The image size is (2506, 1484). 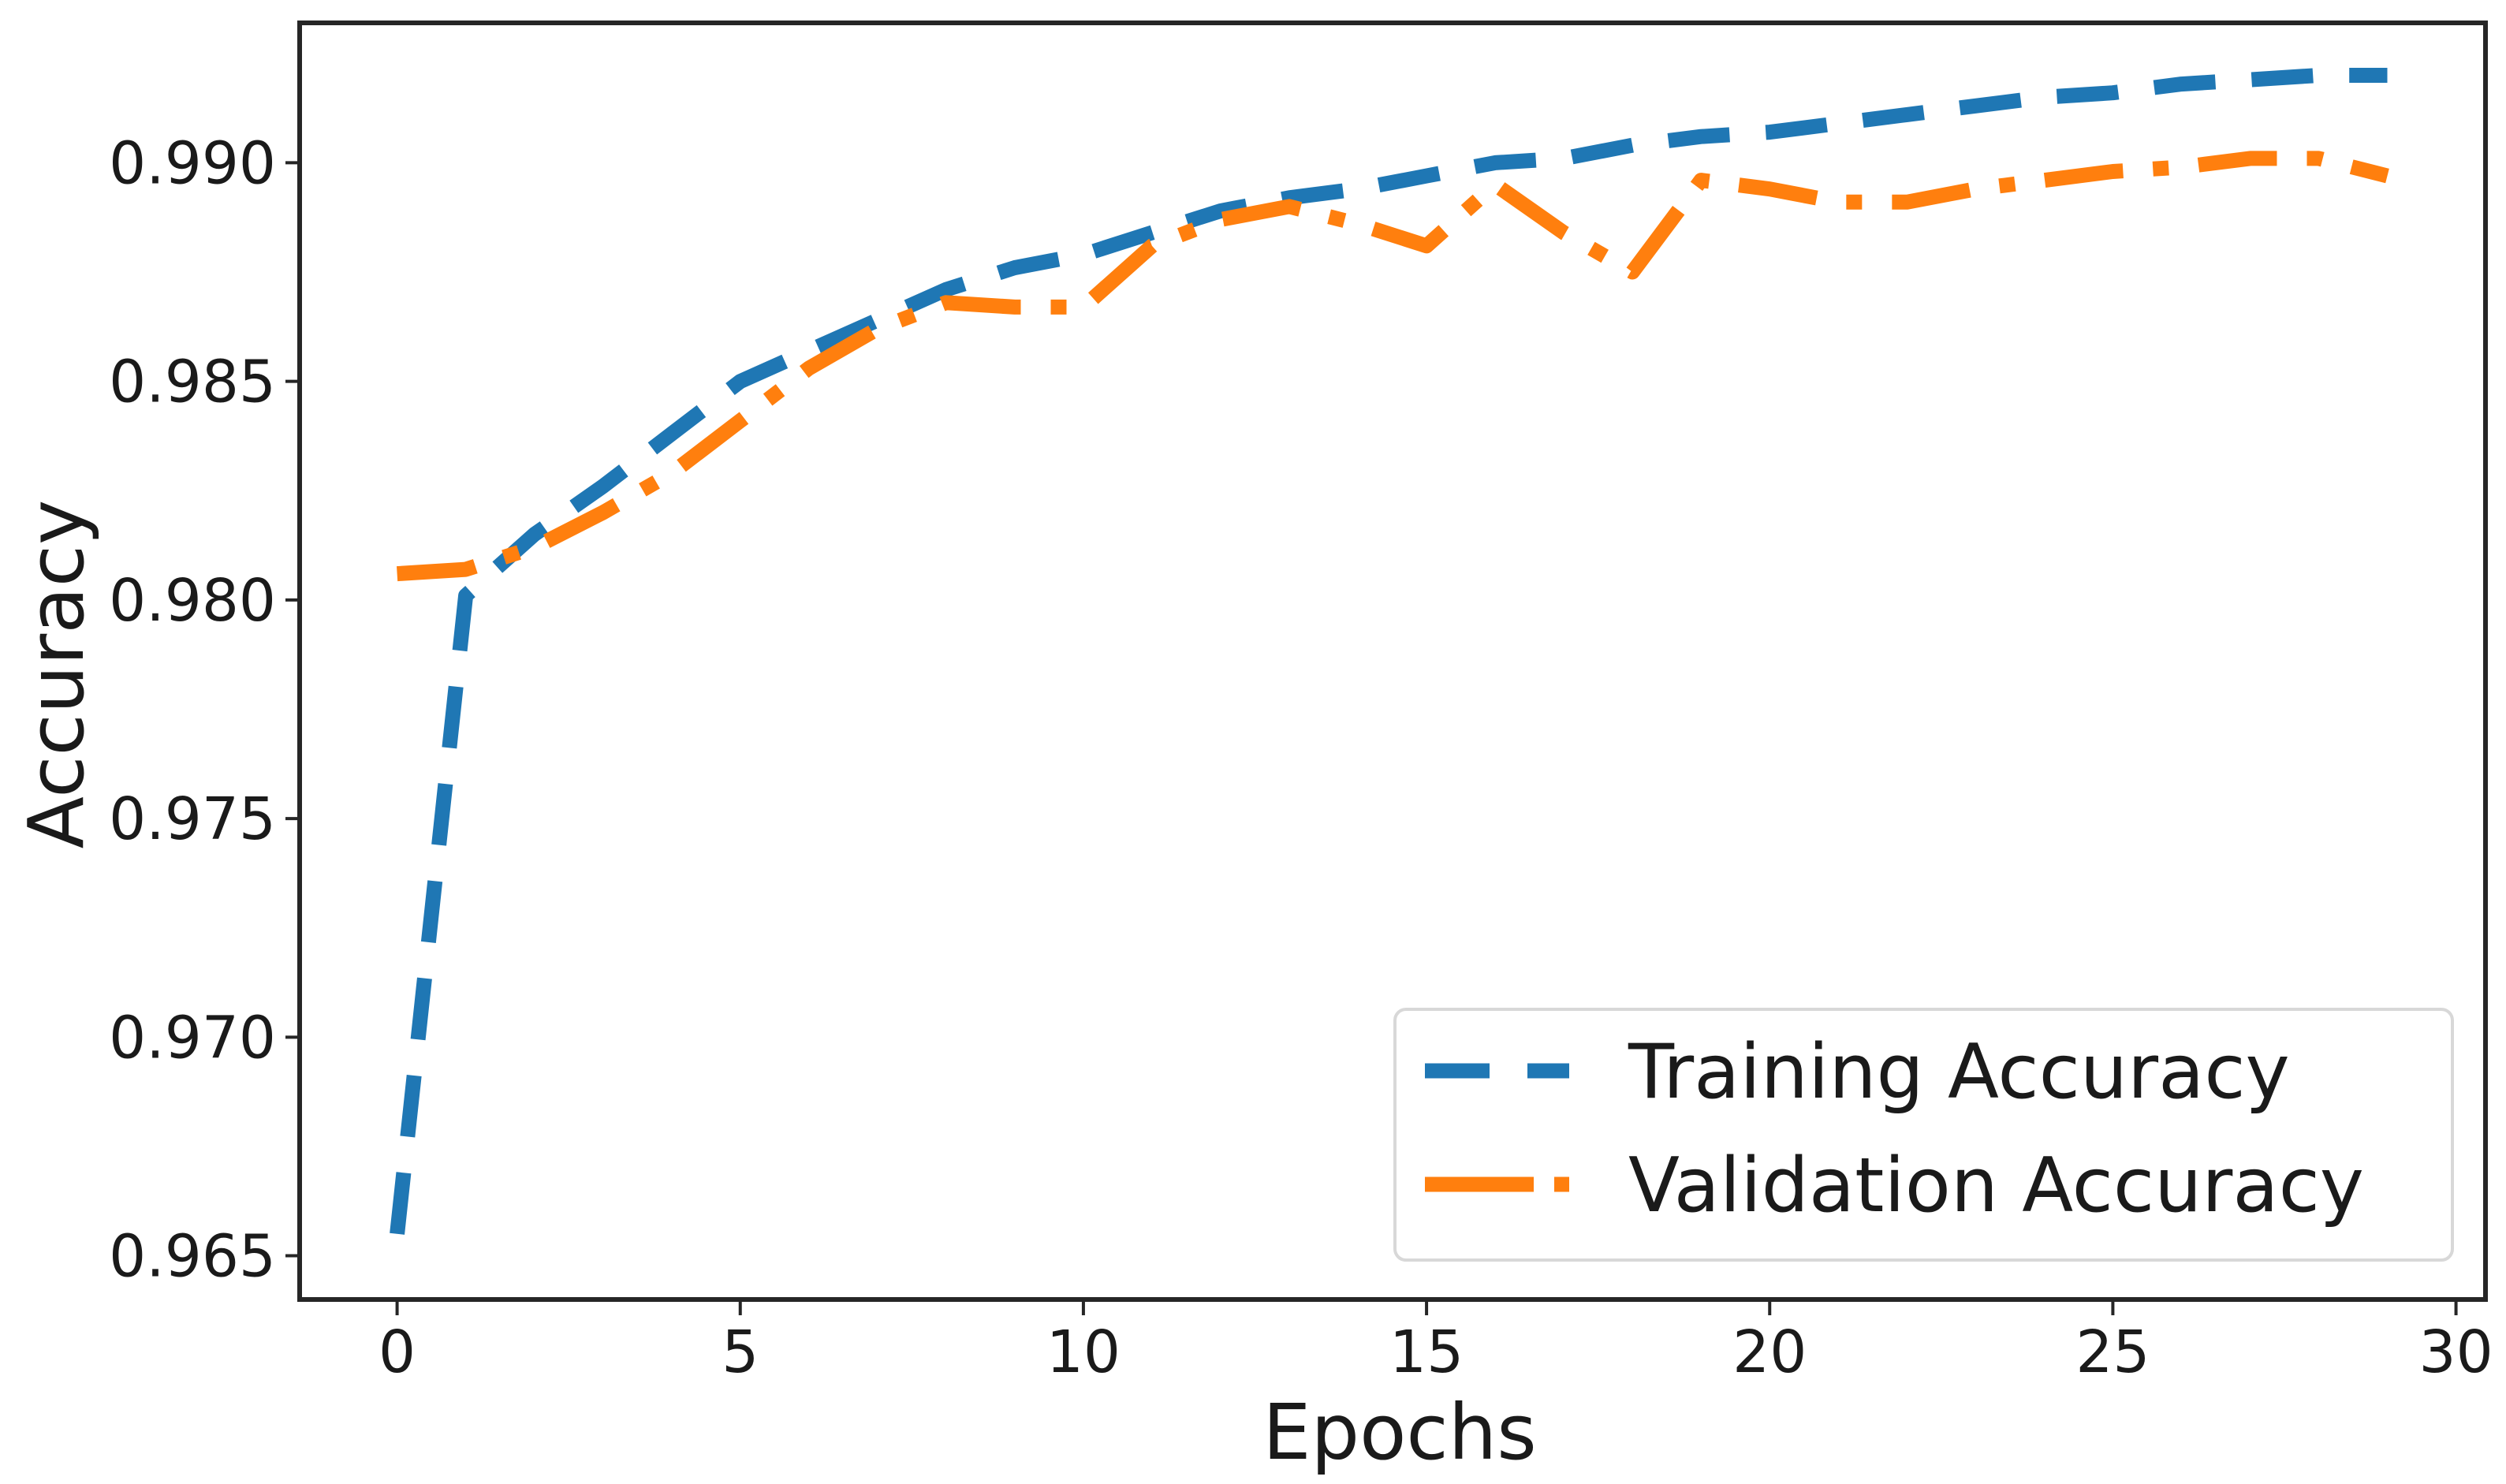 I want to click on y-tick-label: 0.965, so click(x=192, y=1257).